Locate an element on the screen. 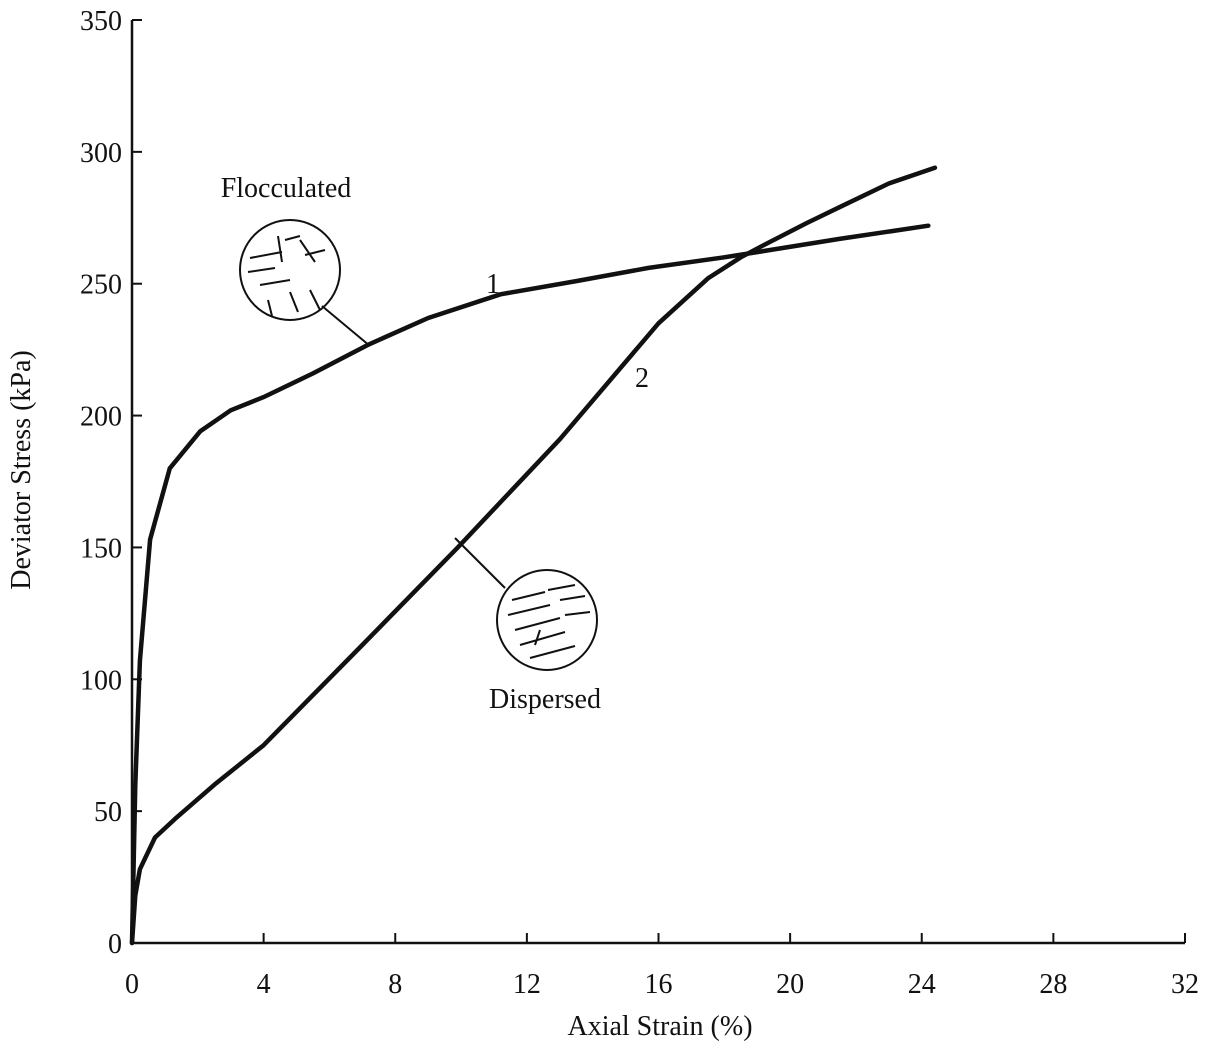 The height and width of the screenshot is (1052, 1214). y-tick-label: 350 is located at coordinates (101, 21).